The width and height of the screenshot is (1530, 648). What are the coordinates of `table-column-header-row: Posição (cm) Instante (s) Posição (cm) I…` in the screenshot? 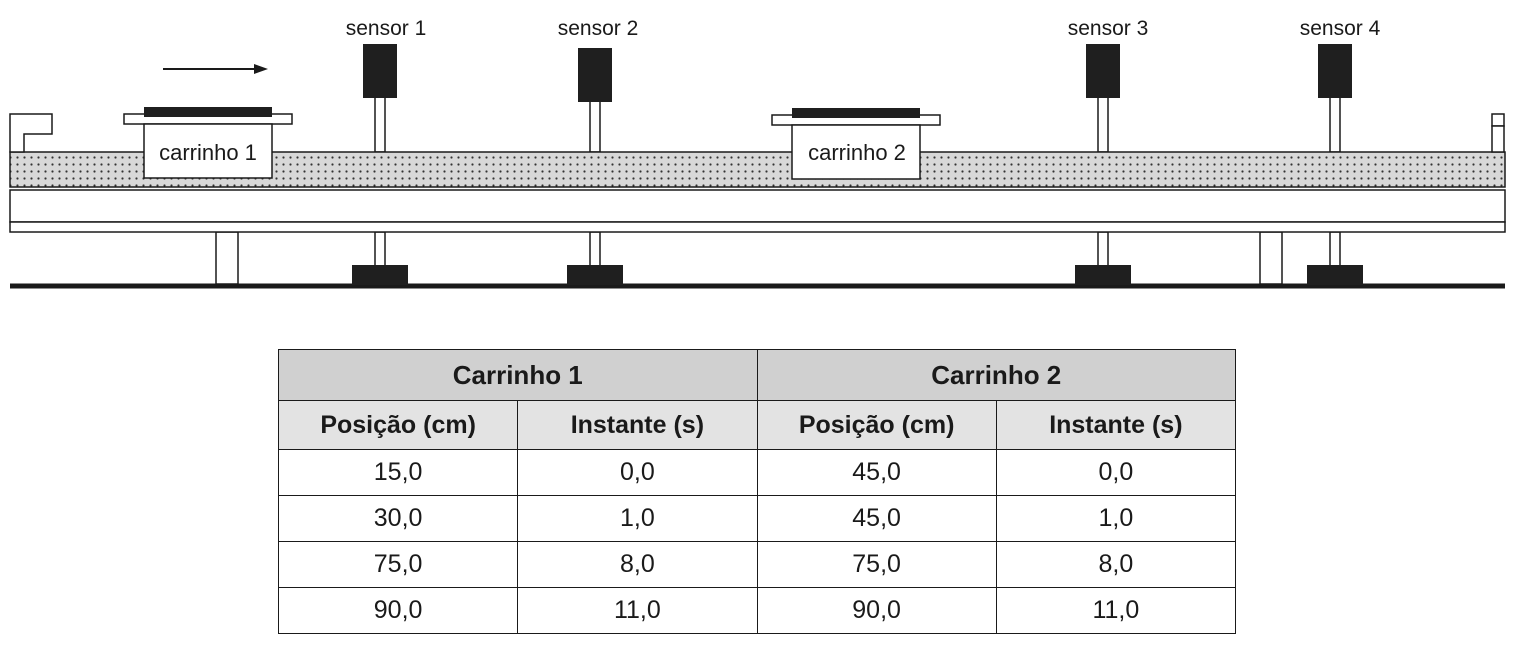 It's located at (757, 425).